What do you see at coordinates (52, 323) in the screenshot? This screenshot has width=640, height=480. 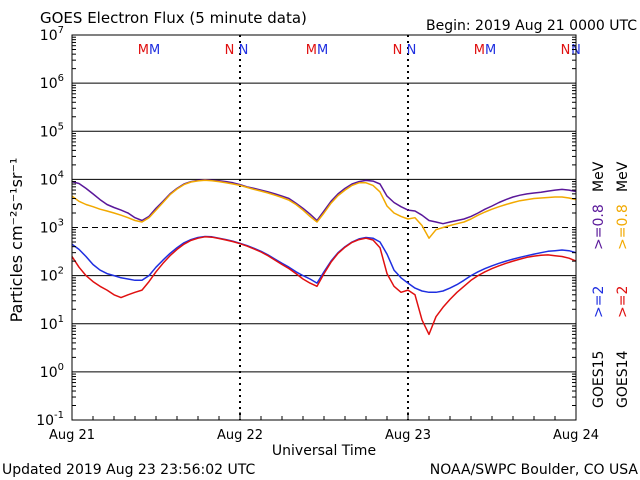 I see `y-tick-label: 10¹` at bounding box center [52, 323].